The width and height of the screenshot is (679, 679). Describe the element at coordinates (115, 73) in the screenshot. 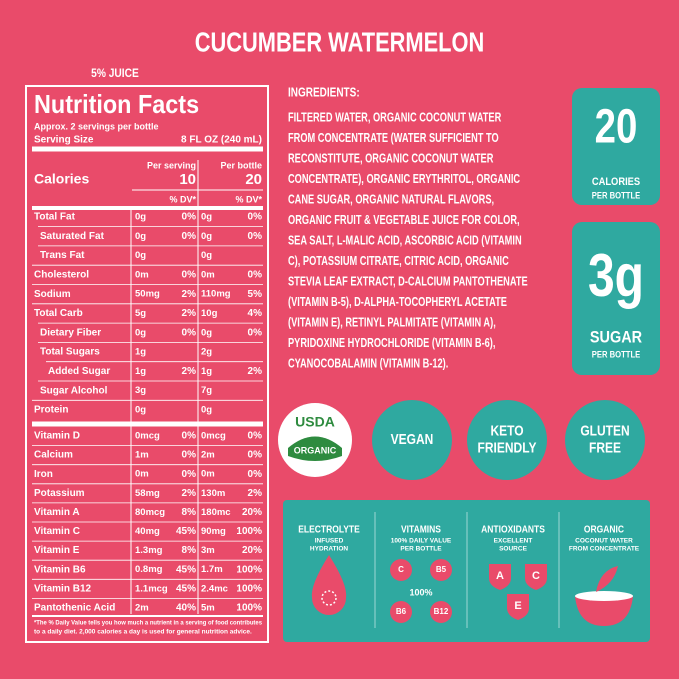

I see `juice-label: 5% JUICE` at that location.